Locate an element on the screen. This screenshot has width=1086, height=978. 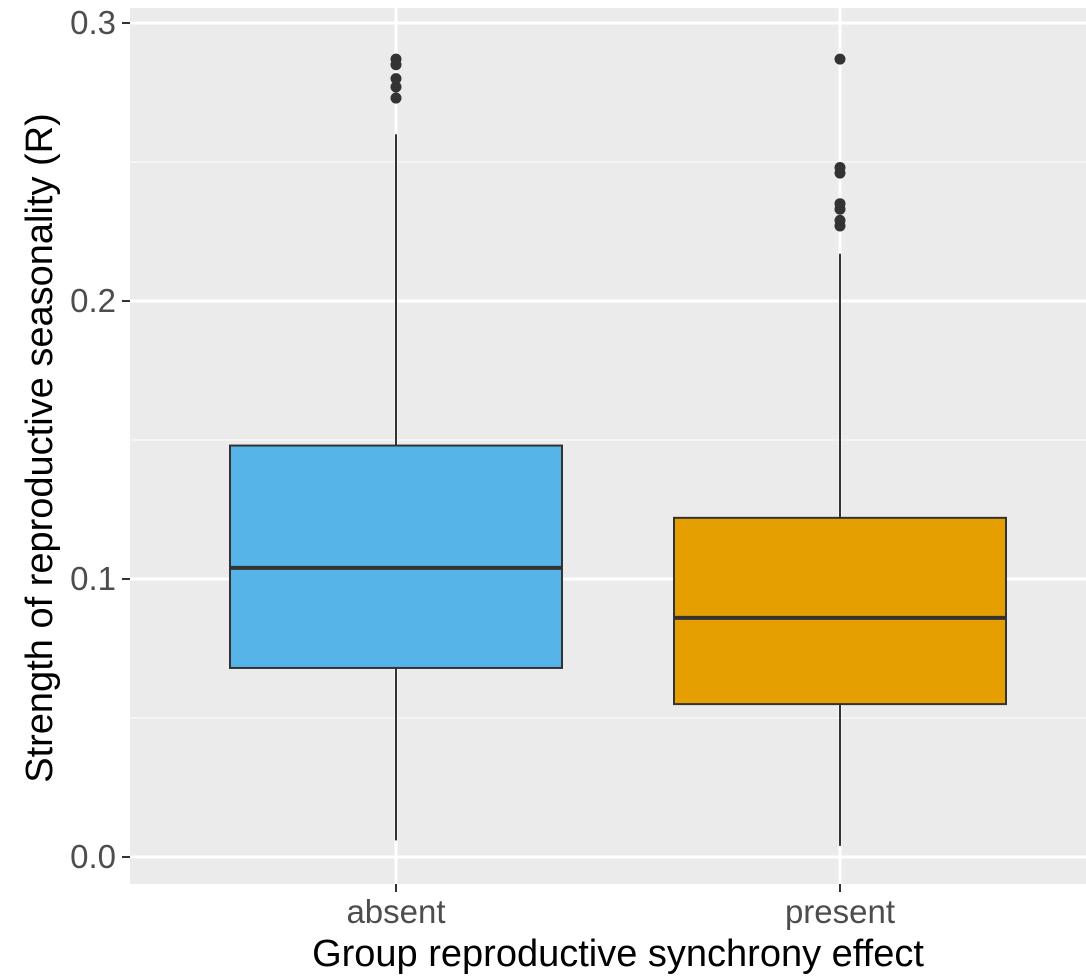
y-tick-label: 0.3 is located at coordinates (93, 22).